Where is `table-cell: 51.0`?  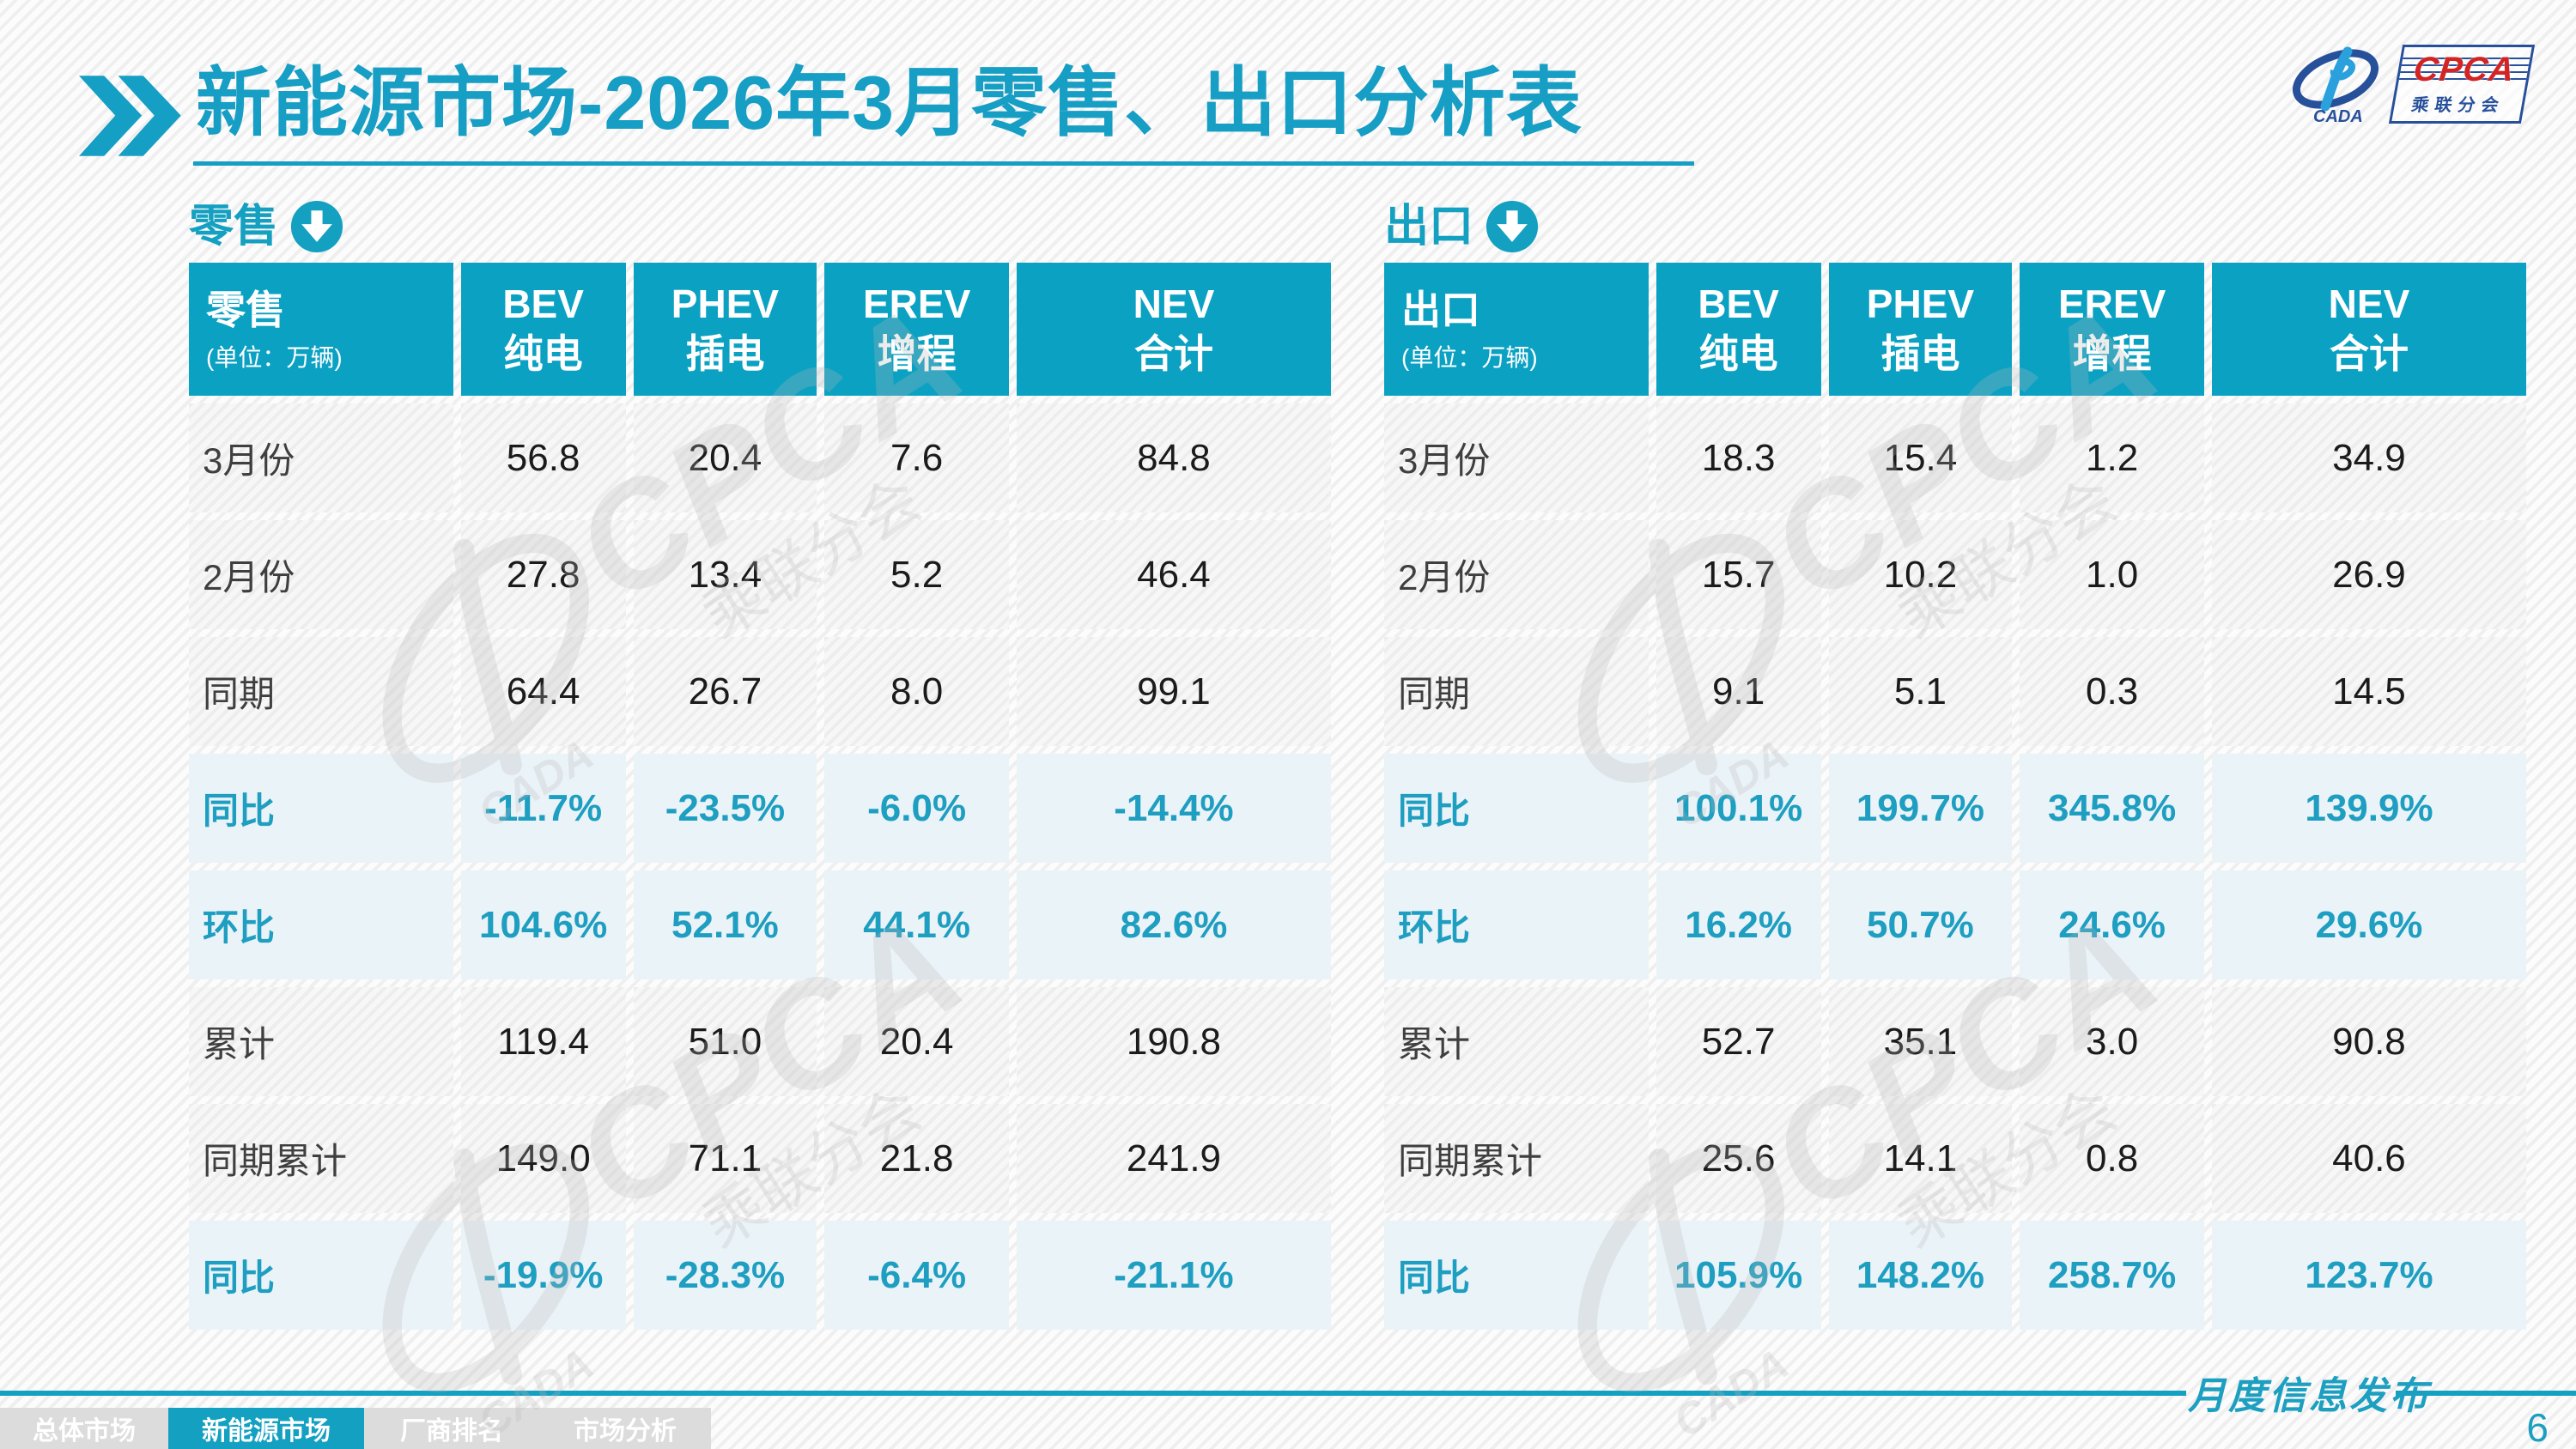
table-cell: 51.0 is located at coordinates (725, 1041).